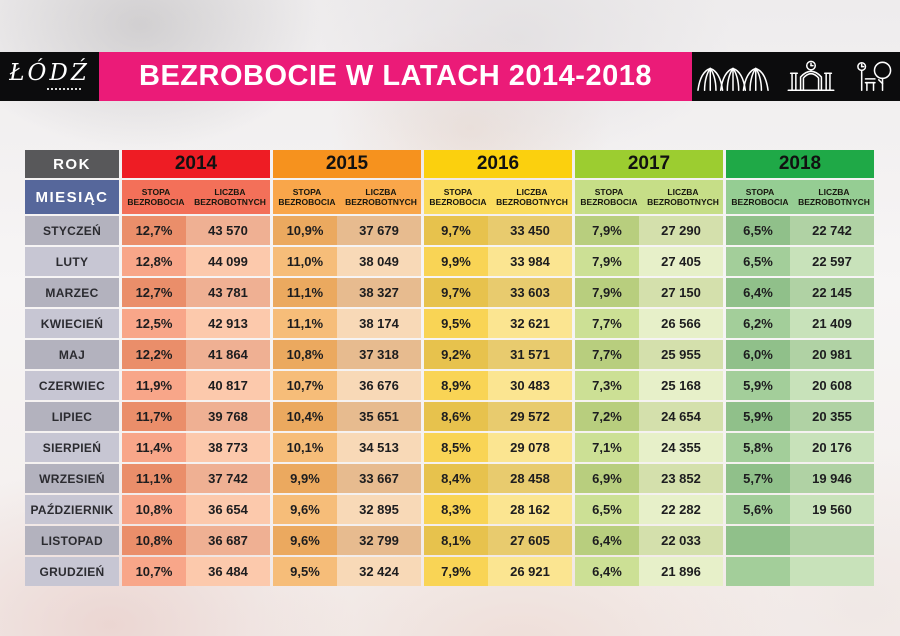  What do you see at coordinates (607, 478) in the screenshot?
I see `stopa-cell: 6,9%` at bounding box center [607, 478].